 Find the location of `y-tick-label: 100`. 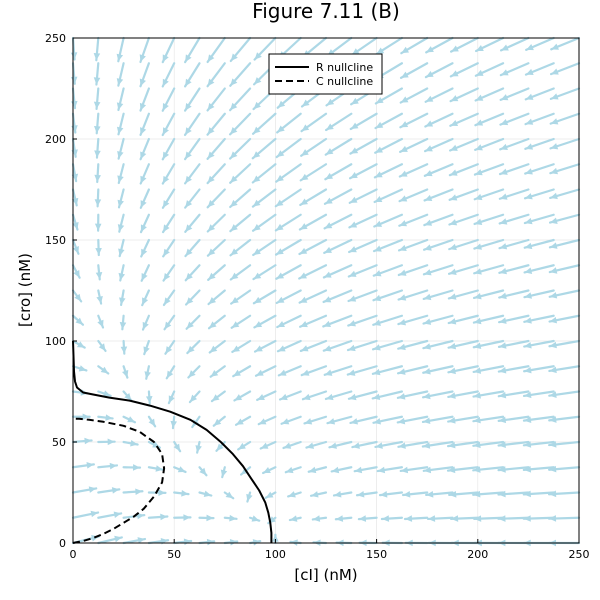

y-tick-label: 100 is located at coordinates (55, 341).